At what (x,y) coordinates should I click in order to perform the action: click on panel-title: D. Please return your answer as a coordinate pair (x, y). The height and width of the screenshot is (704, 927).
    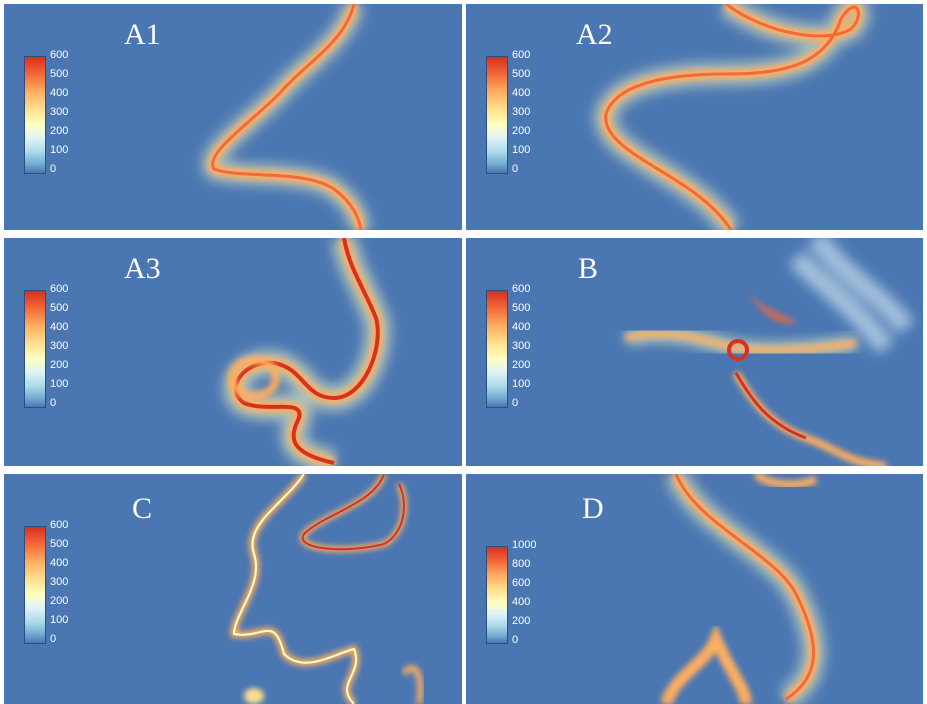
    Looking at the image, I should click on (593, 508).